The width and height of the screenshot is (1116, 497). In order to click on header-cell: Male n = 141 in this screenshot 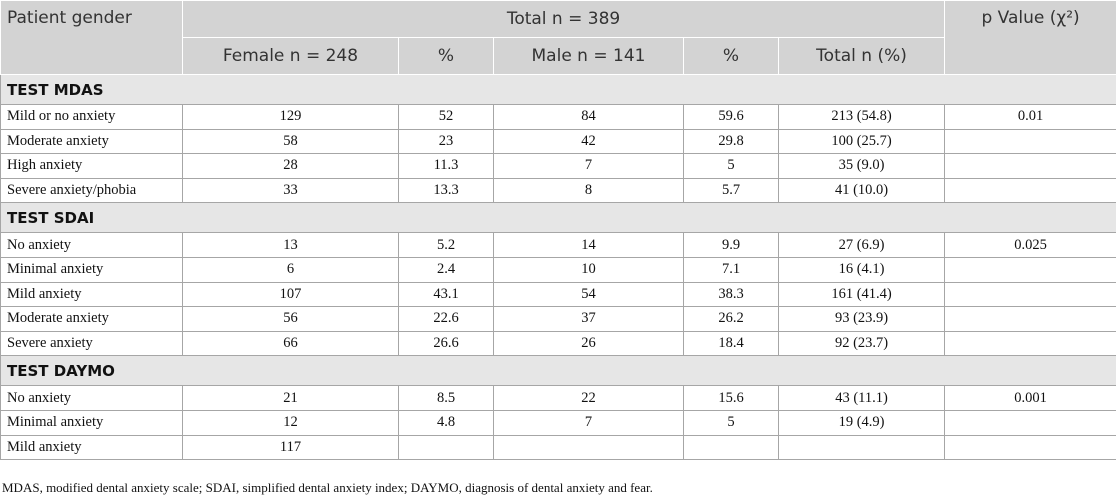, I will do `click(588, 56)`.